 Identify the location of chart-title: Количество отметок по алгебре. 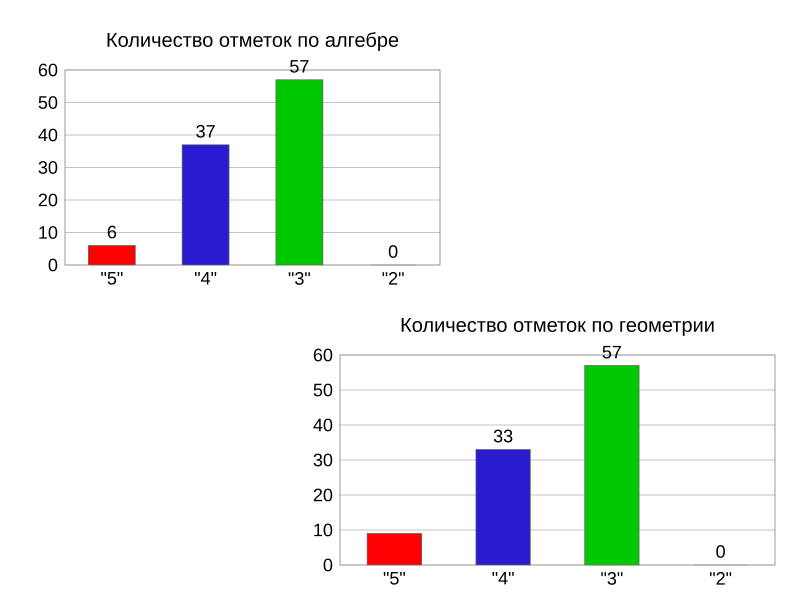
(253, 41).